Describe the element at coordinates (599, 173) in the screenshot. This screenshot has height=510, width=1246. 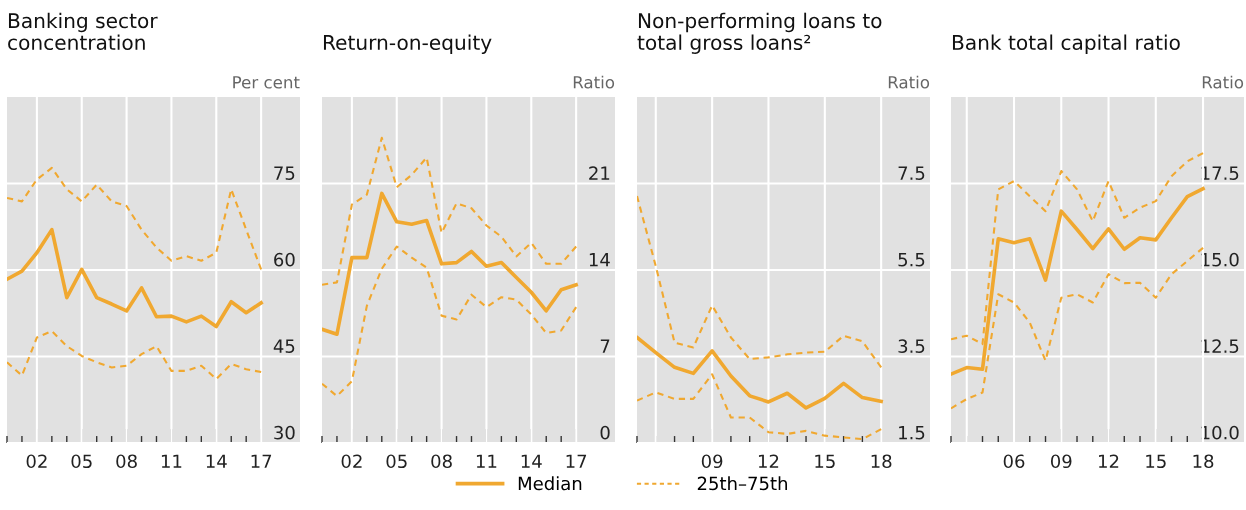
I see `y-tick-label: 21` at that location.